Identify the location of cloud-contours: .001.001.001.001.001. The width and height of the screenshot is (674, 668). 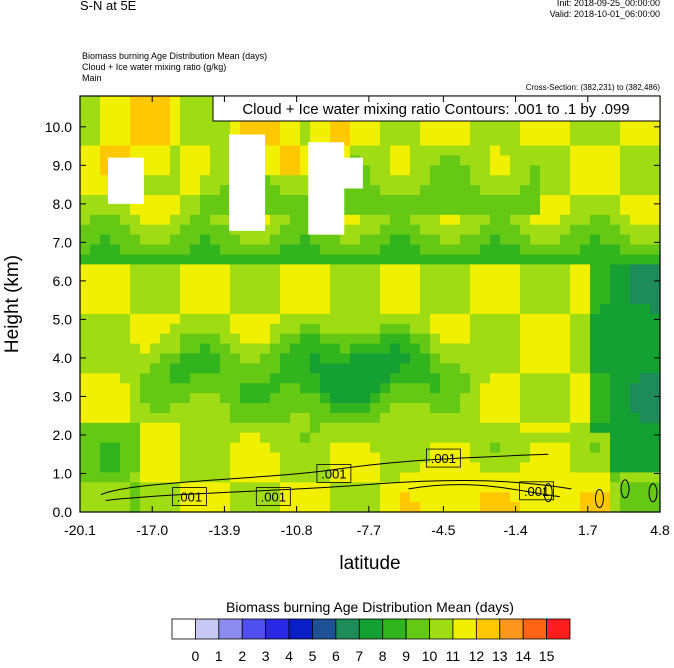
(379, 478).